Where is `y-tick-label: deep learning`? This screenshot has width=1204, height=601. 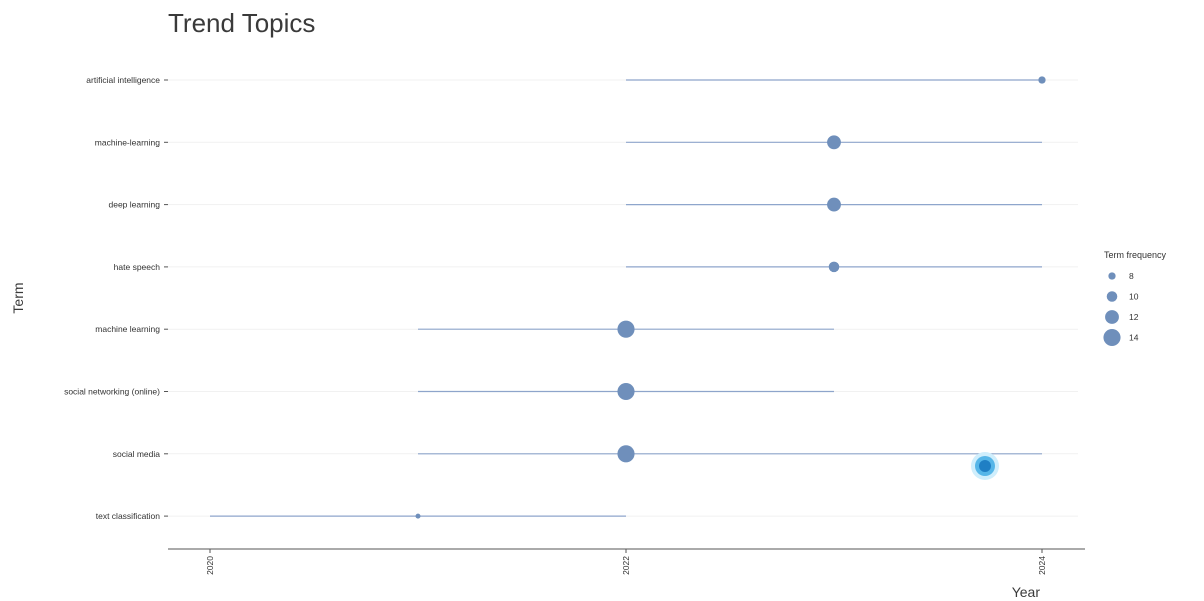
y-tick-label: deep learning is located at coordinates (134, 205).